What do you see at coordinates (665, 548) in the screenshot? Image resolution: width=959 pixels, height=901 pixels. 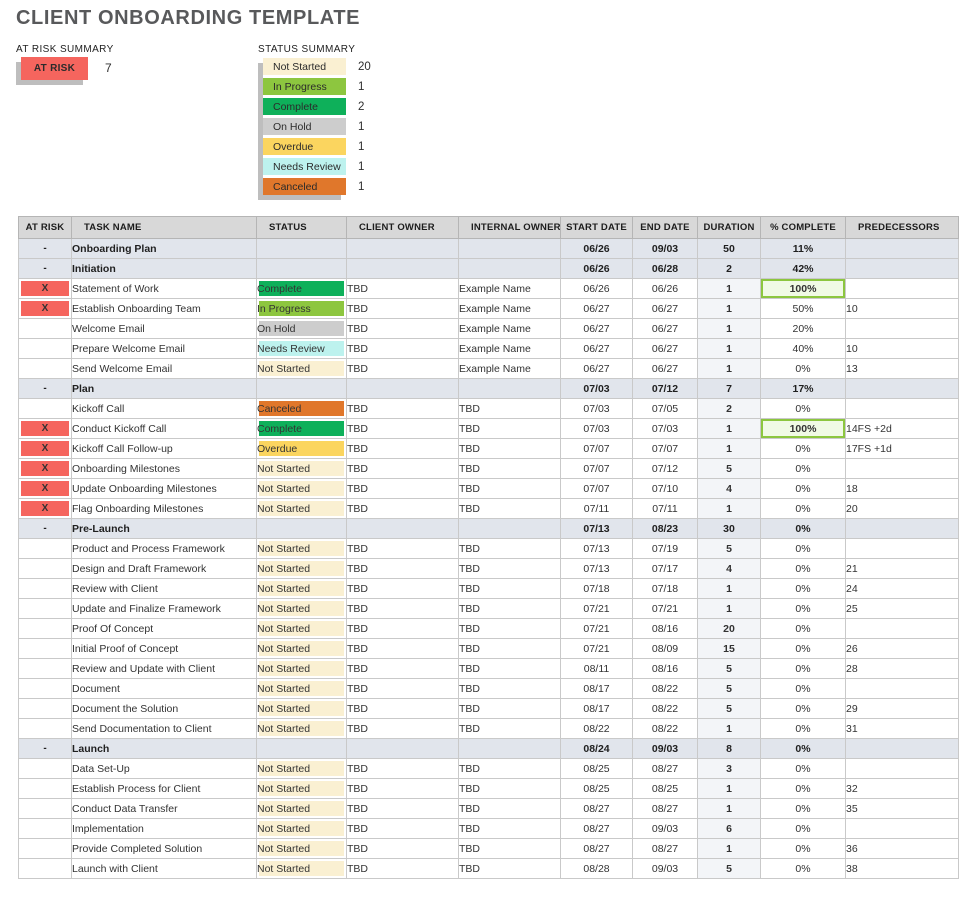 I see `end-date-cell: 07/19` at bounding box center [665, 548].